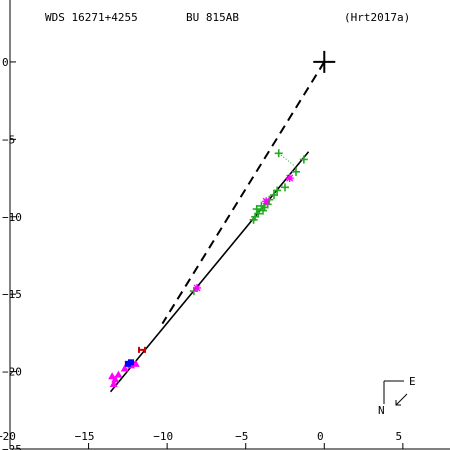 The width and height of the screenshot is (450, 450). I want to click on y-tick-label: 0, so click(5, 62).